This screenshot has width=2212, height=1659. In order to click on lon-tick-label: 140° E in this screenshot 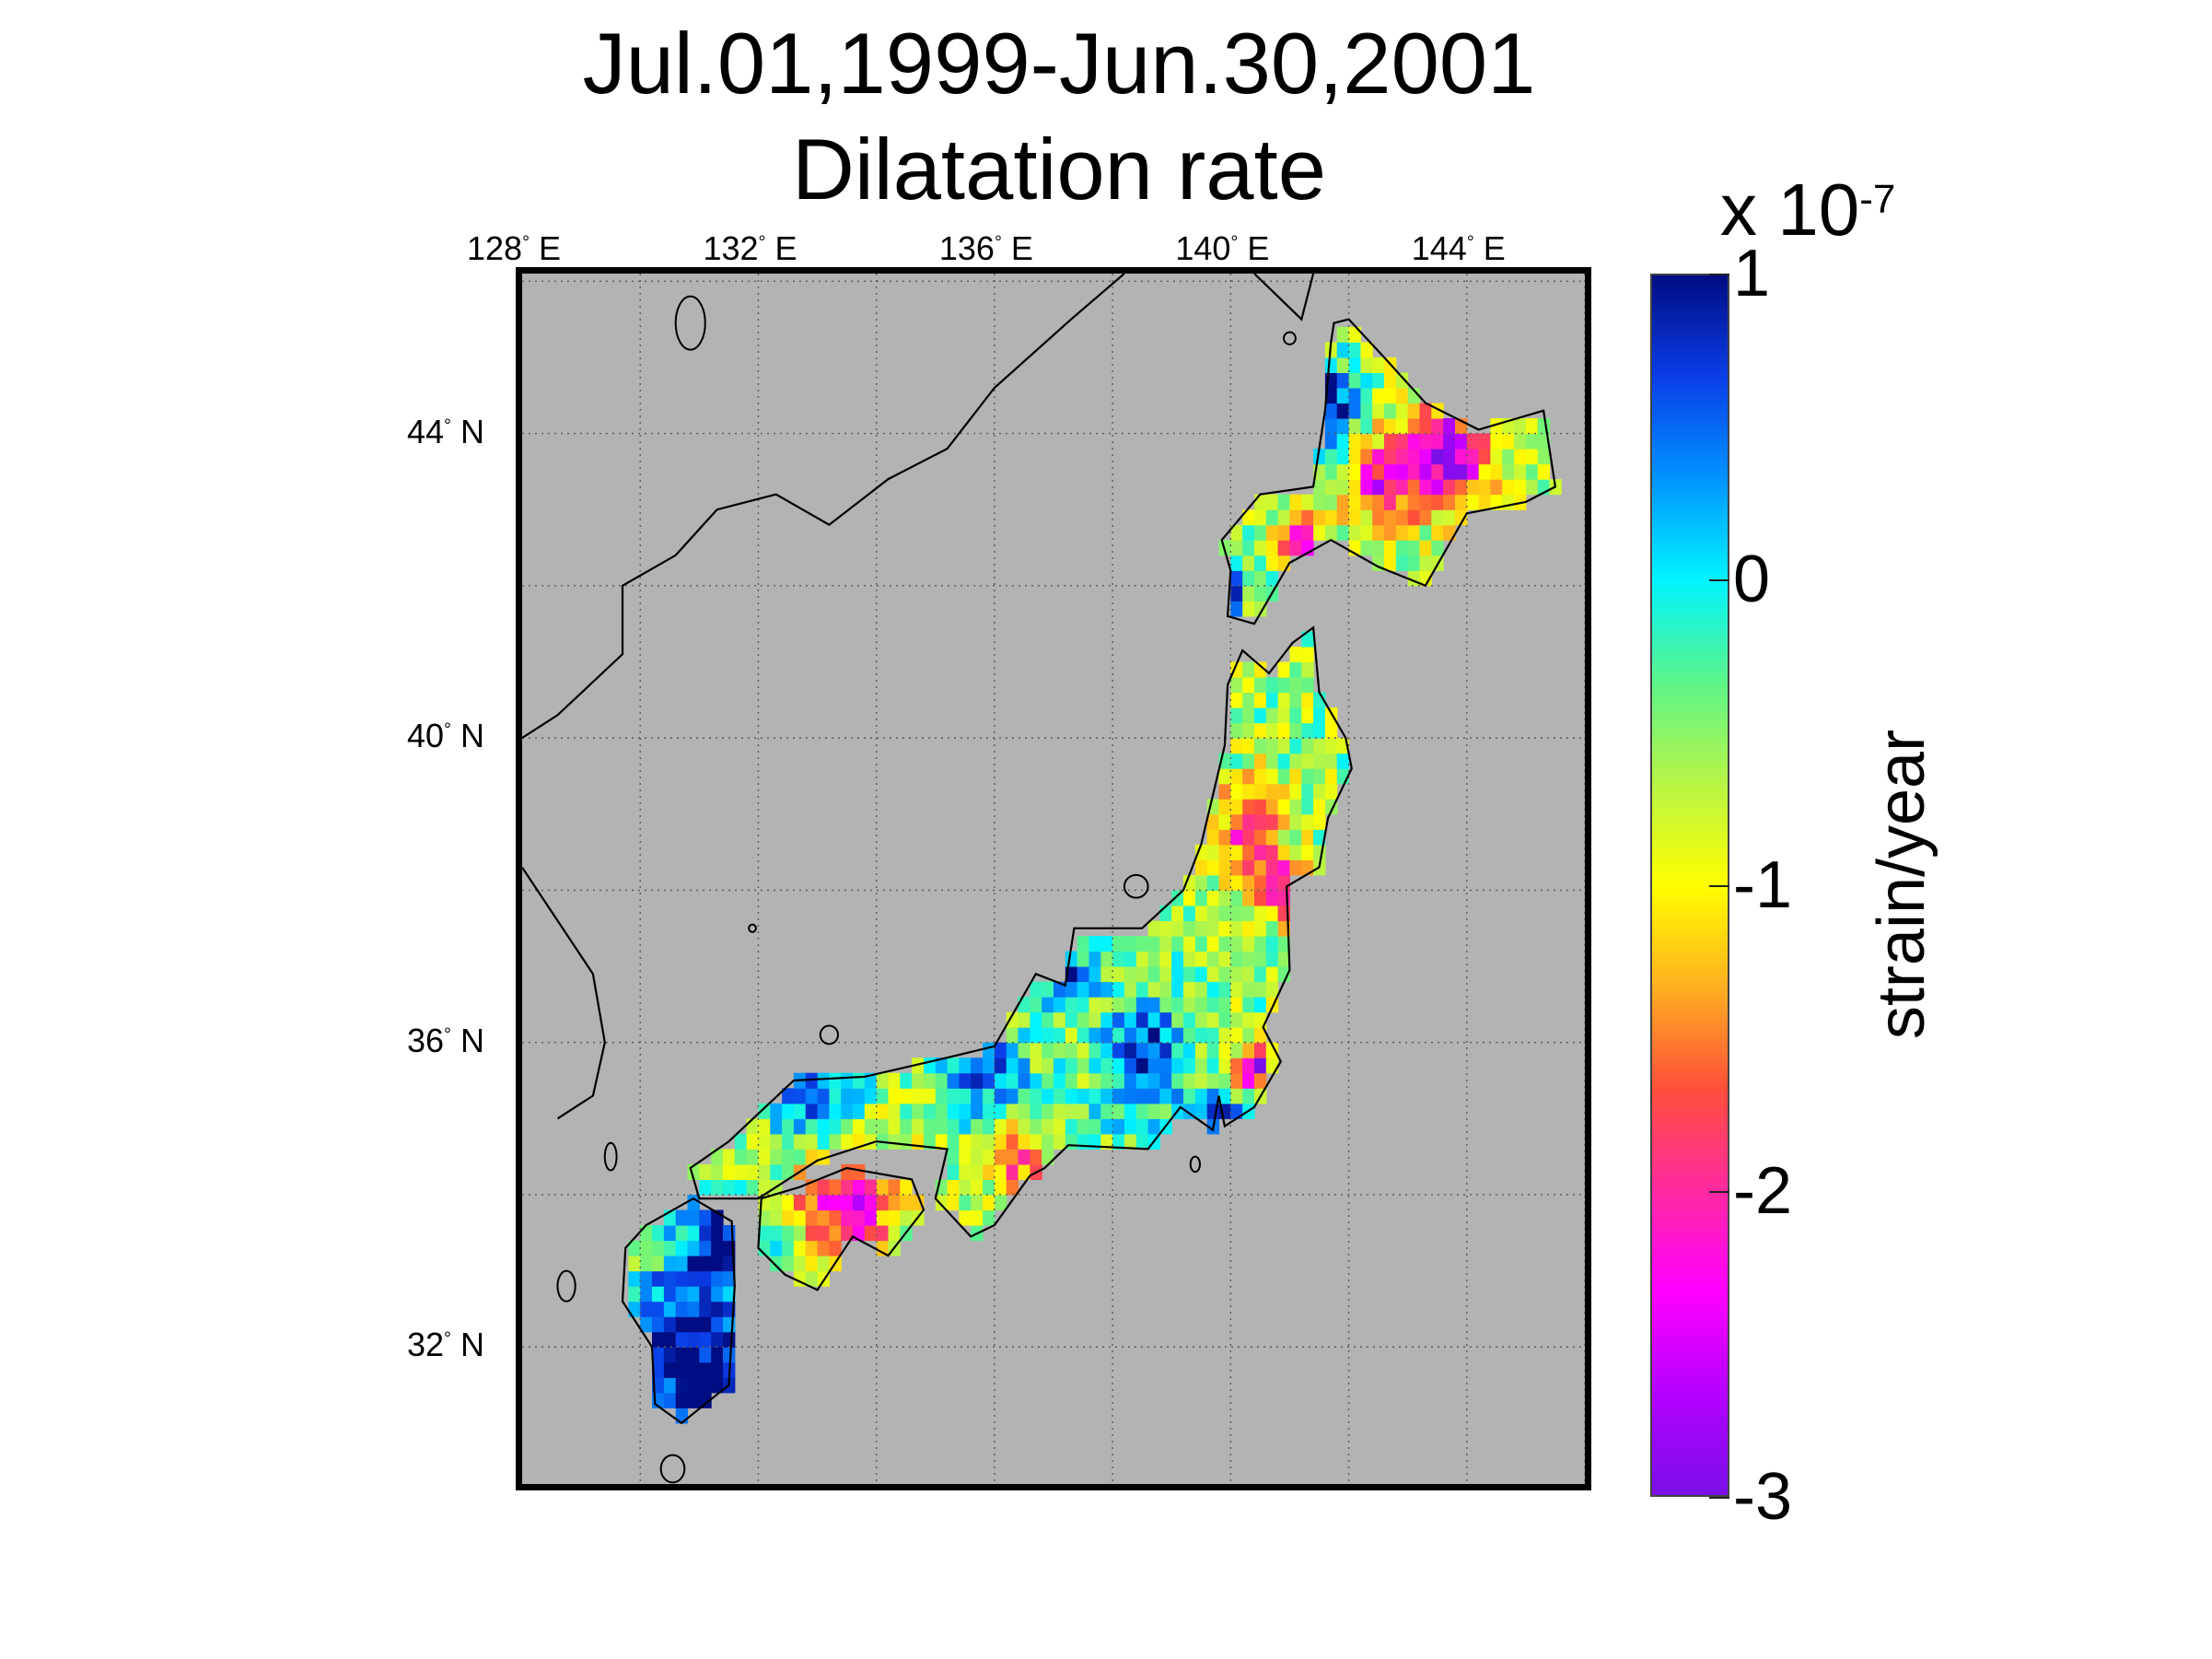, I will do `click(1222, 248)`.